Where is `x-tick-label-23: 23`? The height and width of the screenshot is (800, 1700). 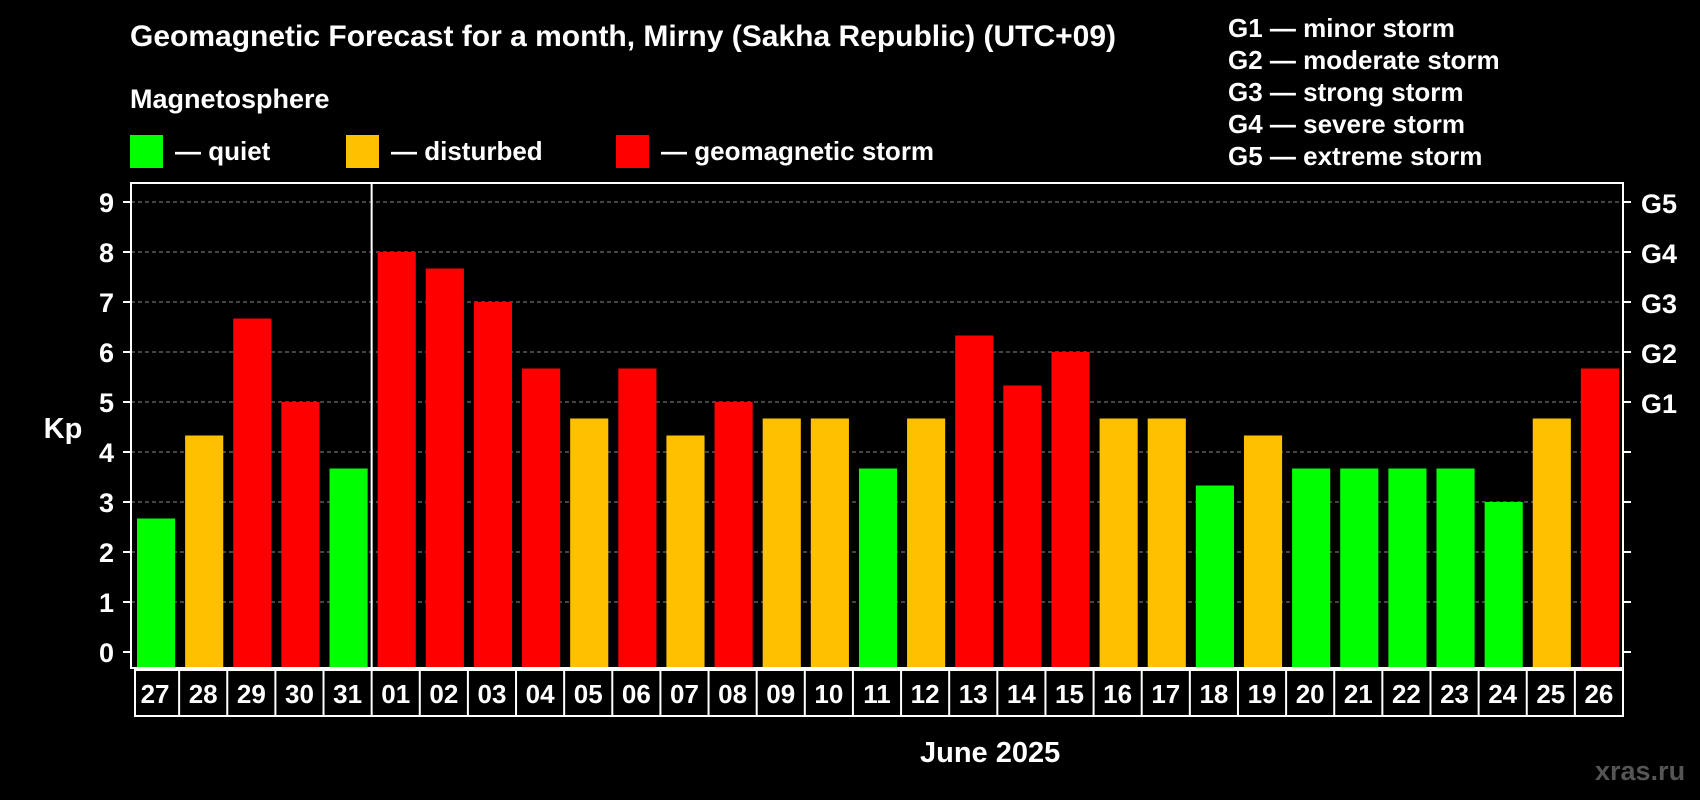 x-tick-label-23: 23 is located at coordinates (1454, 694).